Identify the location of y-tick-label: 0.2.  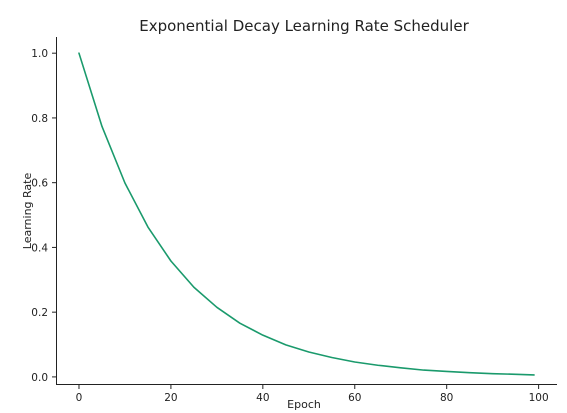
(39, 313).